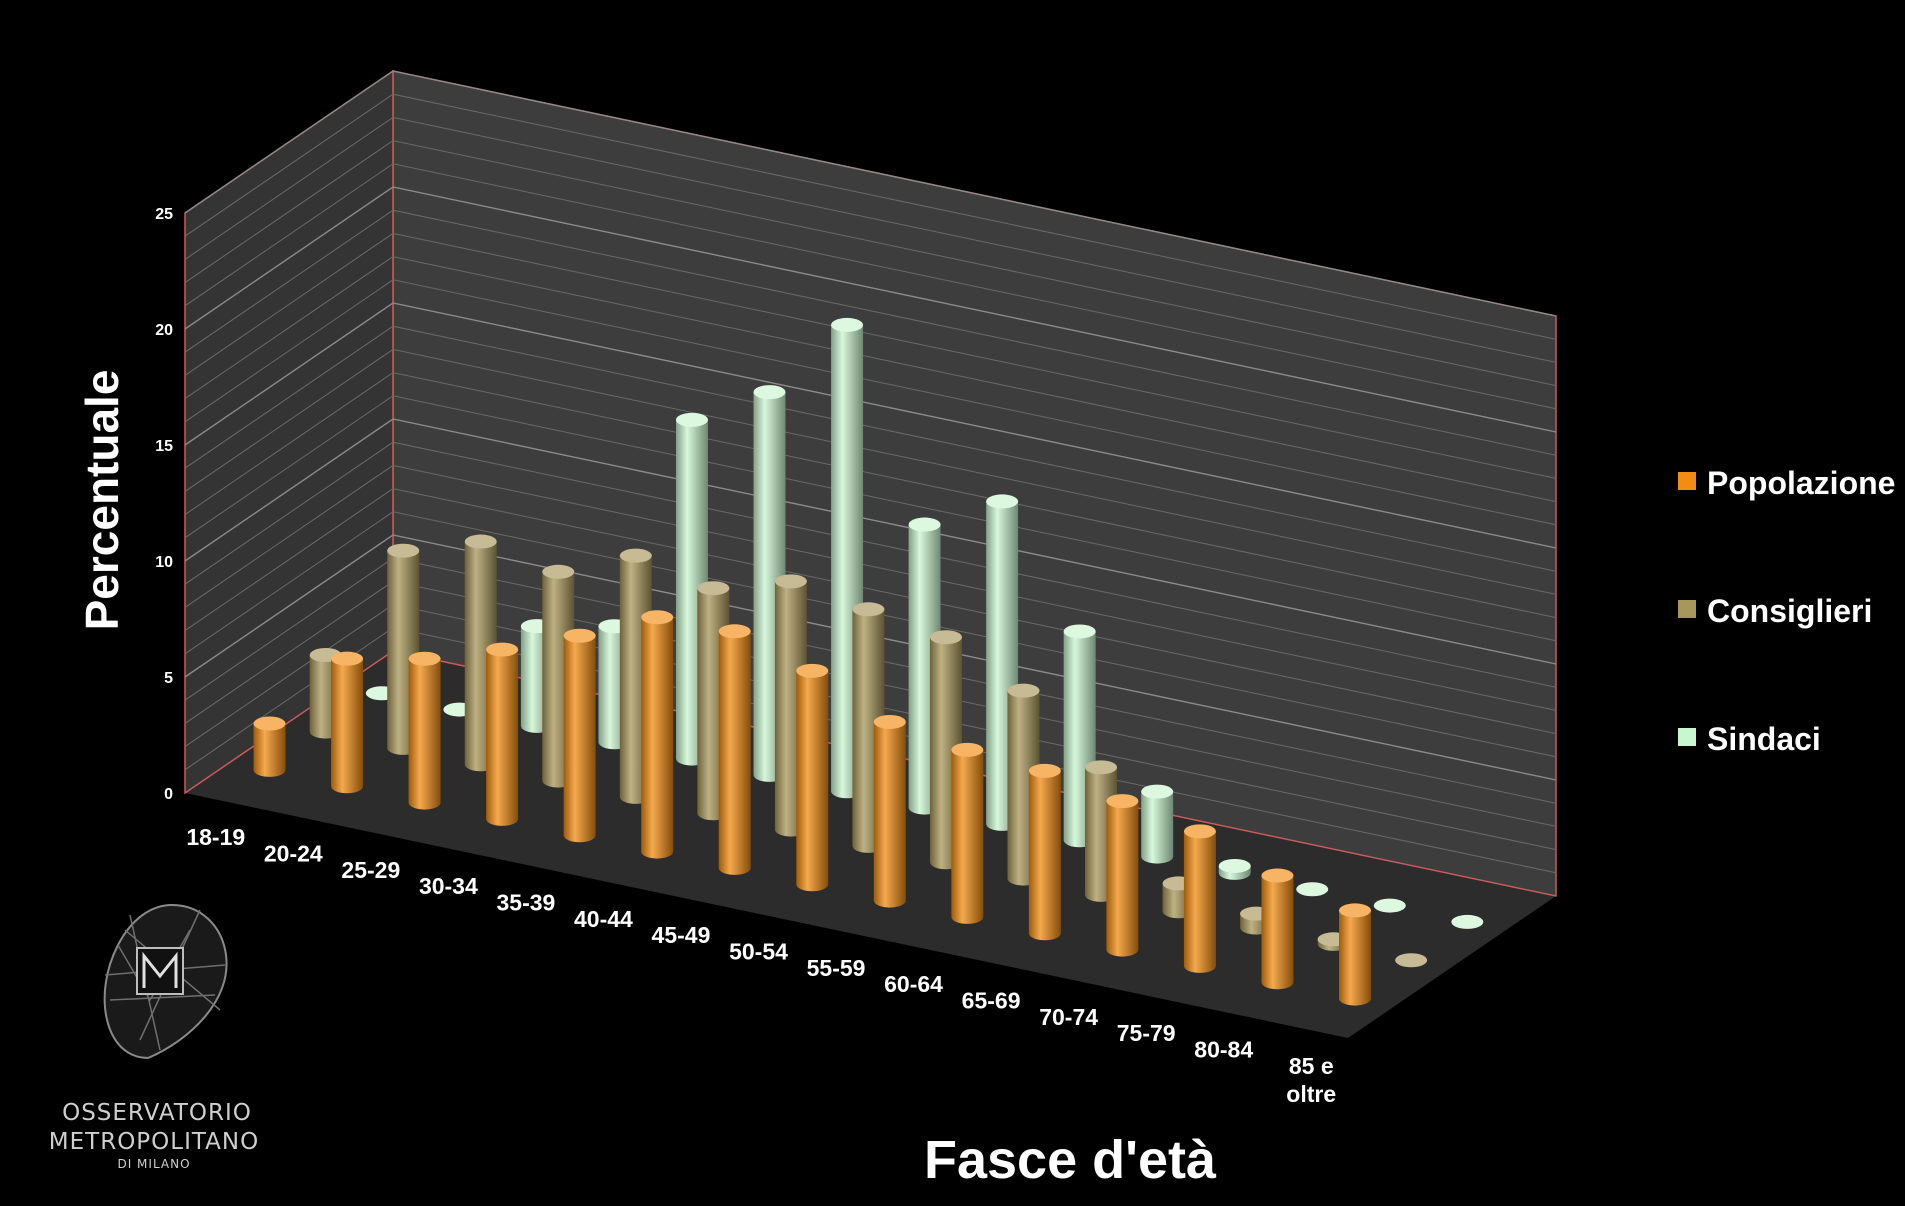 The height and width of the screenshot is (1206, 1905). What do you see at coordinates (1146, 1033) in the screenshot?
I see `x-tick-label: 75-79` at bounding box center [1146, 1033].